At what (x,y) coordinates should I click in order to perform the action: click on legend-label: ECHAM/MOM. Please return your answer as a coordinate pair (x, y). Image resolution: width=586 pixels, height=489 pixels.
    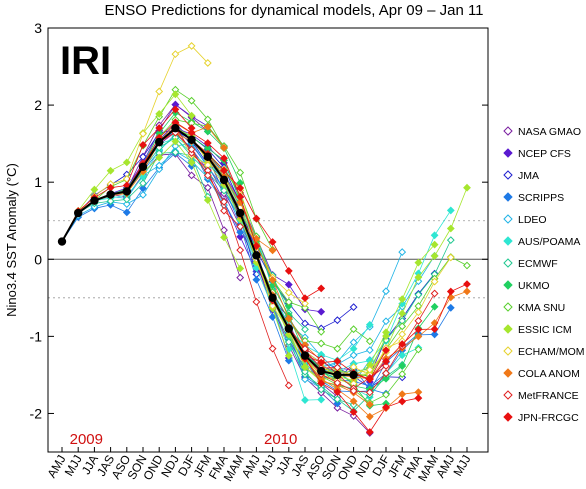
    Looking at the image, I should click on (551, 352).